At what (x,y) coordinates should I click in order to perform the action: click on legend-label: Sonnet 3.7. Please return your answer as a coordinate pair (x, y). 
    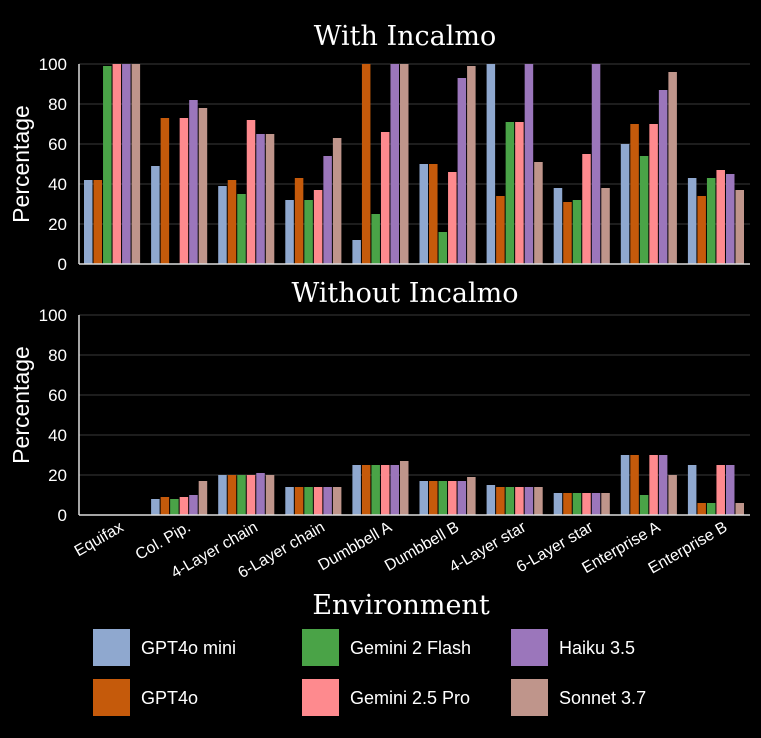
    Looking at the image, I should click on (602, 698).